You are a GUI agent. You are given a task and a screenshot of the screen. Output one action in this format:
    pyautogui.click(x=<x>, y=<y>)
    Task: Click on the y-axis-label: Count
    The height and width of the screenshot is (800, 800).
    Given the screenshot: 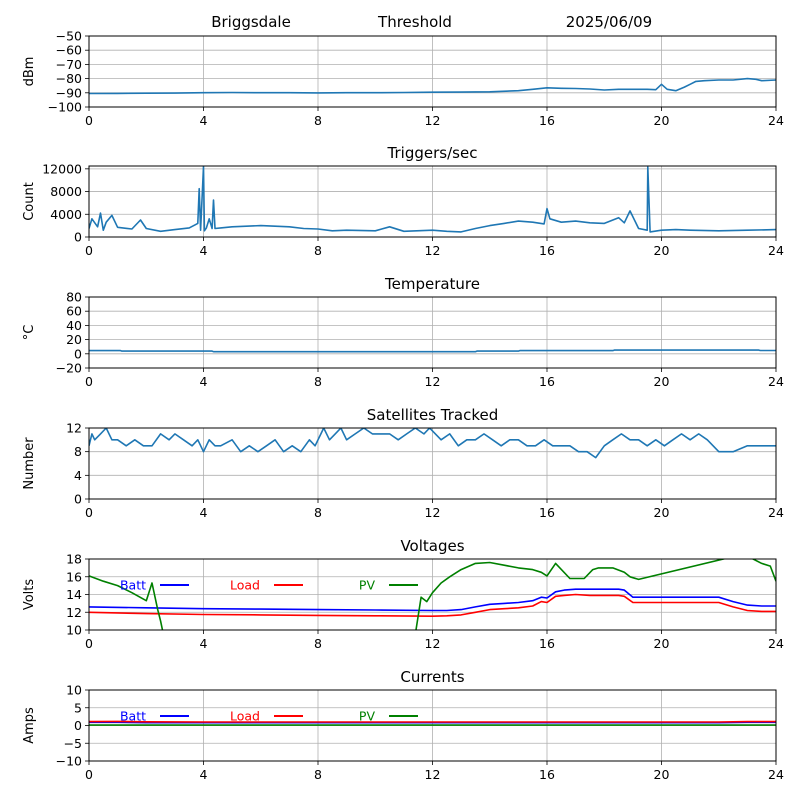 What is the action you would take?
    pyautogui.click(x=29, y=201)
    